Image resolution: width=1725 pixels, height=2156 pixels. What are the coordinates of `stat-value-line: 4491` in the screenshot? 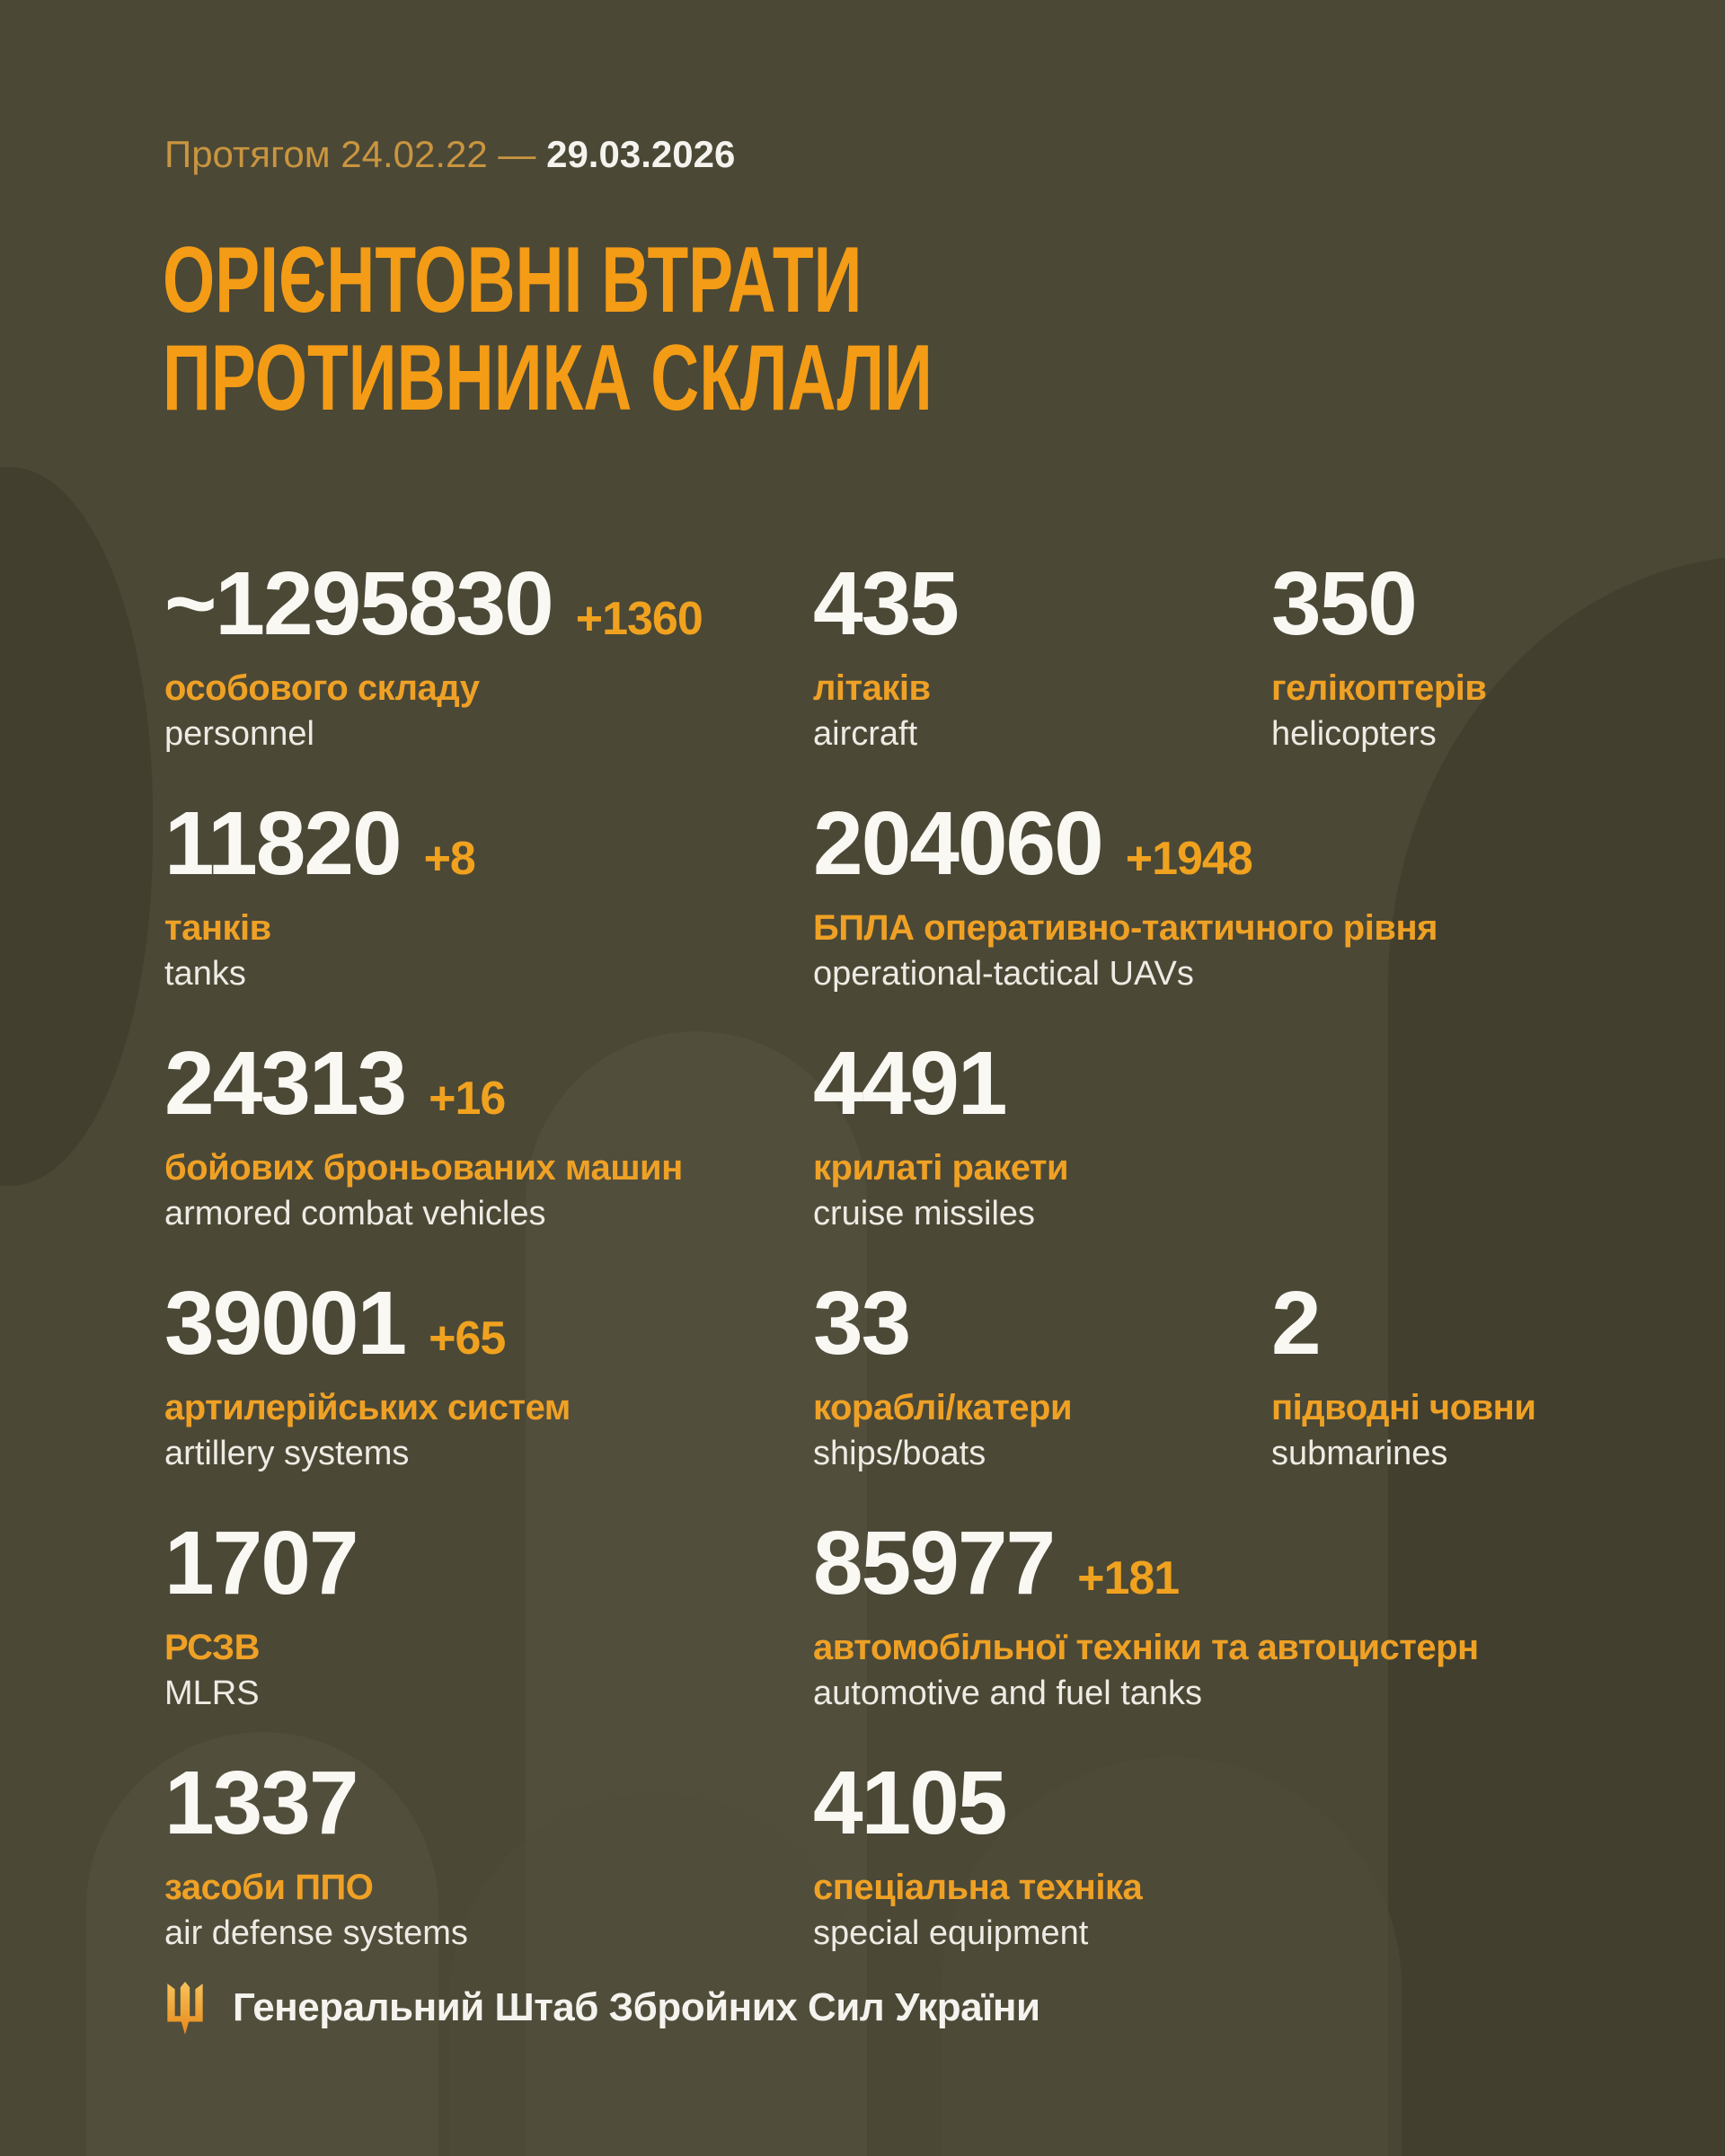 It's located at (941, 1091).